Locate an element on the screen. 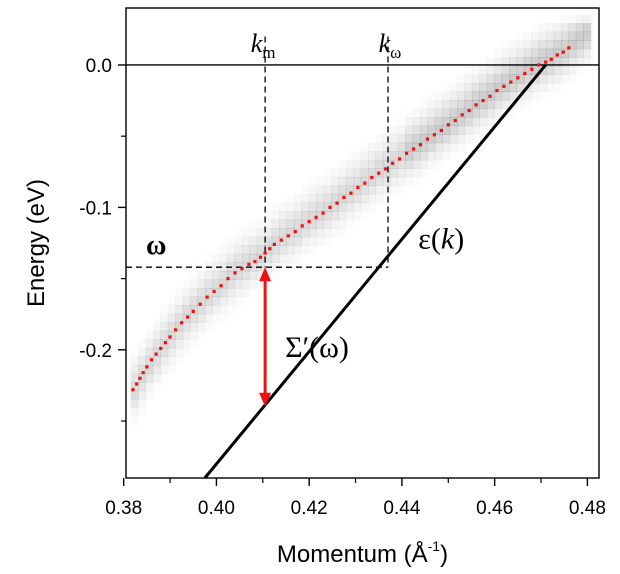  x-axis-ticks: 0.38 0.40 0.42 0.44 0.46 0.48 is located at coordinates (355, 498).